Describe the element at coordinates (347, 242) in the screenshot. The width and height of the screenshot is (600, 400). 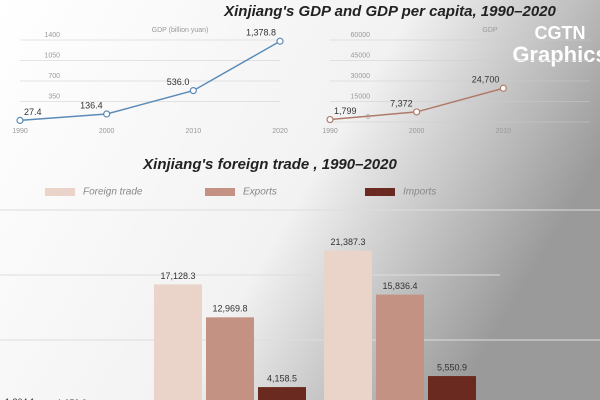
I see `value-label: 21,387.3` at that location.